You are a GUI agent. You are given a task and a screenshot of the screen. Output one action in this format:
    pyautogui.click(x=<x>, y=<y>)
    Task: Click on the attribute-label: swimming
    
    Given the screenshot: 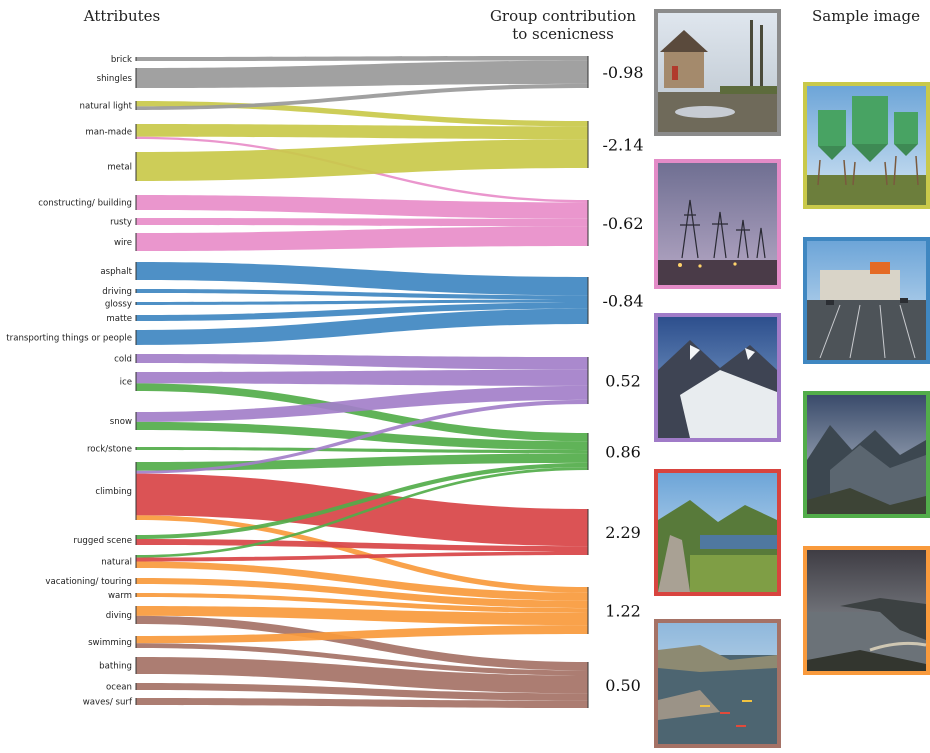 What is the action you would take?
    pyautogui.click(x=110, y=643)
    